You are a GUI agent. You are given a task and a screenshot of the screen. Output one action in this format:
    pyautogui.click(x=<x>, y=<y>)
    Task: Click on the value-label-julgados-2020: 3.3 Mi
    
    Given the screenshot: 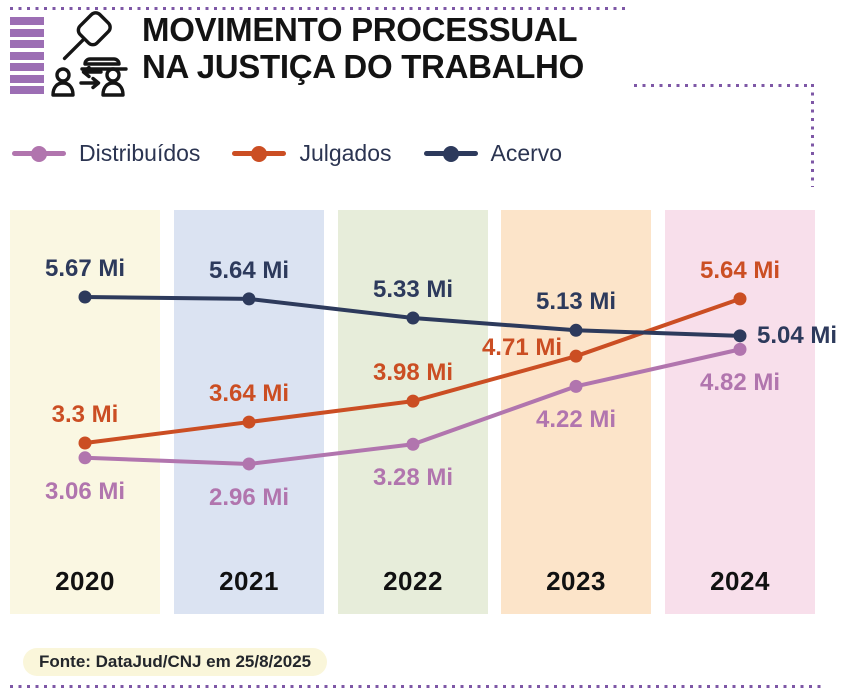 What is the action you would take?
    pyautogui.click(x=85, y=415)
    